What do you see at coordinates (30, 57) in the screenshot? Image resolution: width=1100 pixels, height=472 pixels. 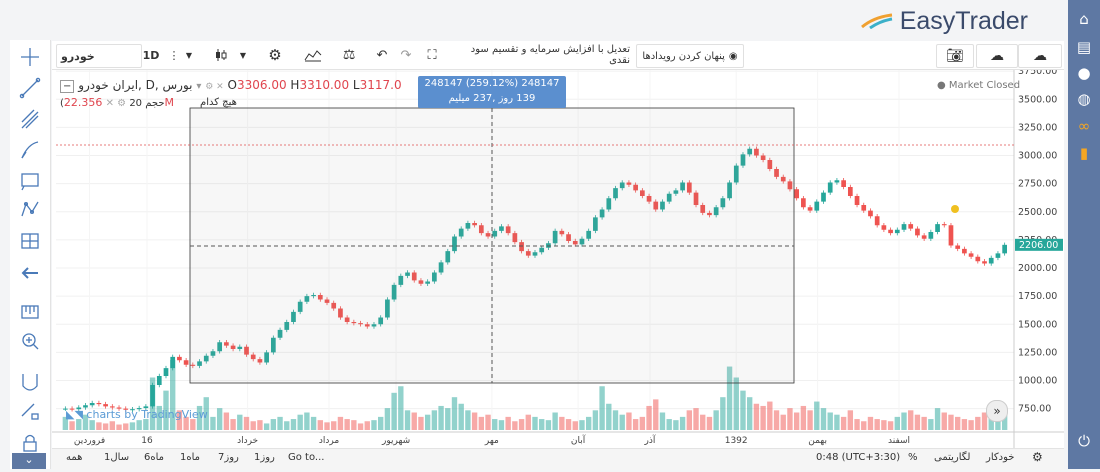 I see `crosshair-icon` at bounding box center [30, 57].